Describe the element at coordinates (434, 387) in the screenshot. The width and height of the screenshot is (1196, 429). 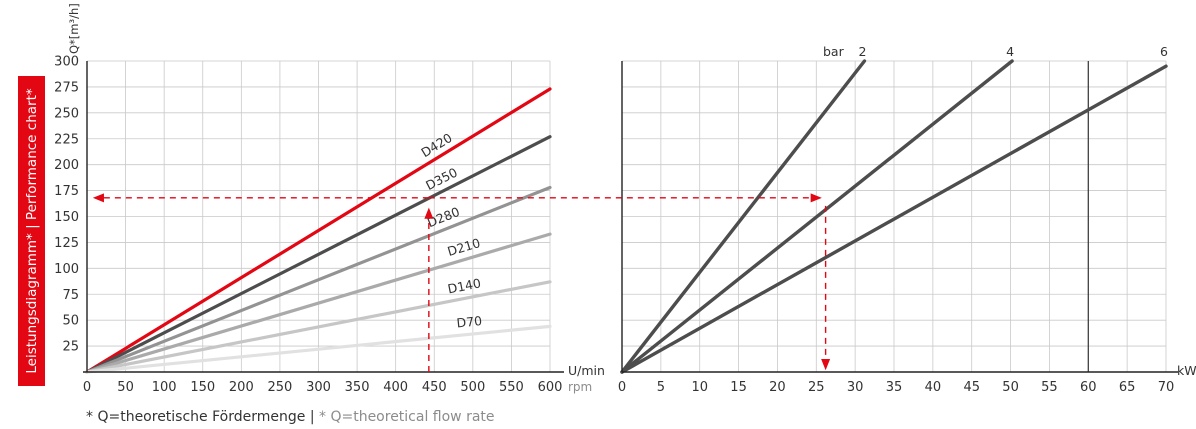
I see `left-x-tick-label: 450` at that location.